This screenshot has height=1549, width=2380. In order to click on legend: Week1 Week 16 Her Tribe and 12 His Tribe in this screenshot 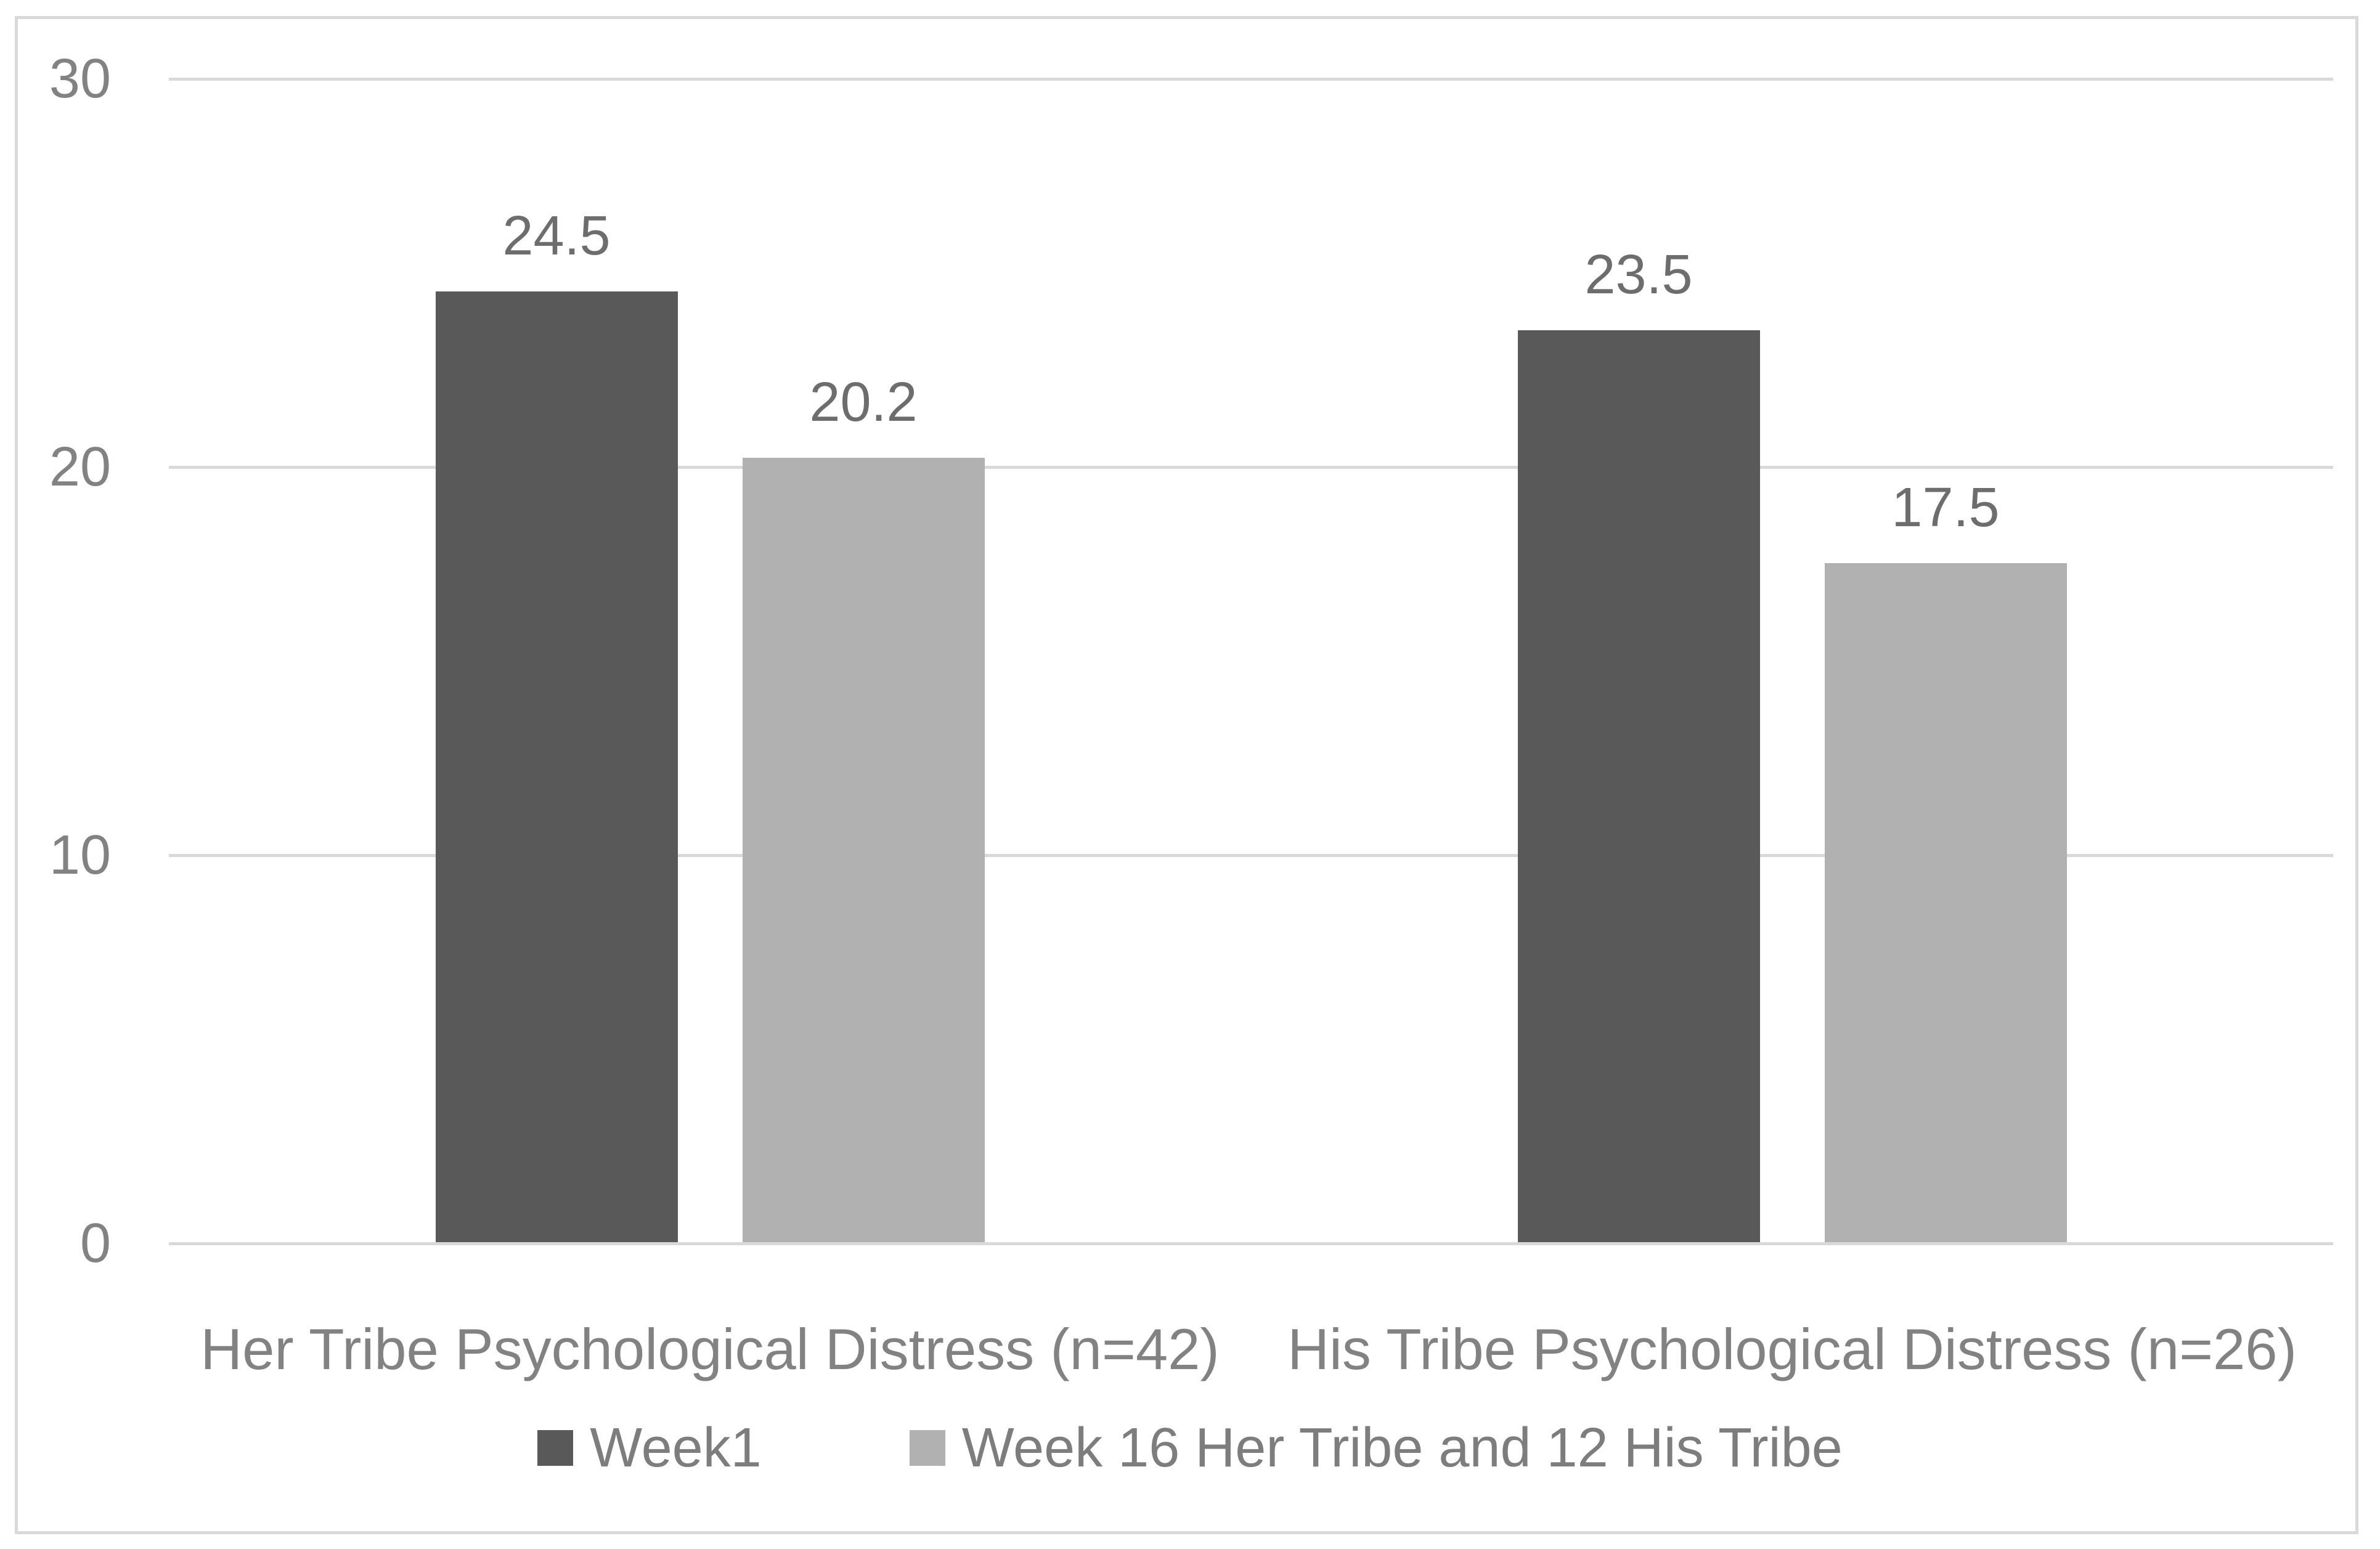, I will do `click(1190, 1448)`.